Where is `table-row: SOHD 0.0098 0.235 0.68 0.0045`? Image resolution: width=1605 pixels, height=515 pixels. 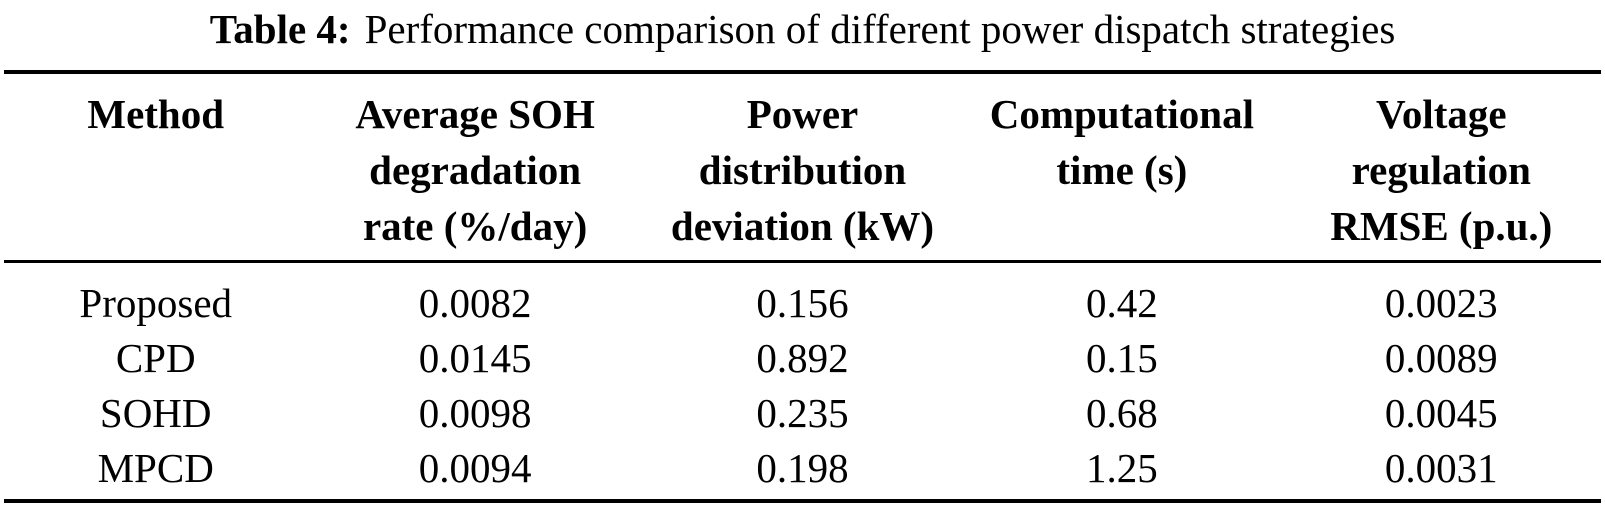 table-row: SOHD 0.0098 0.235 0.68 0.0045 is located at coordinates (802, 412).